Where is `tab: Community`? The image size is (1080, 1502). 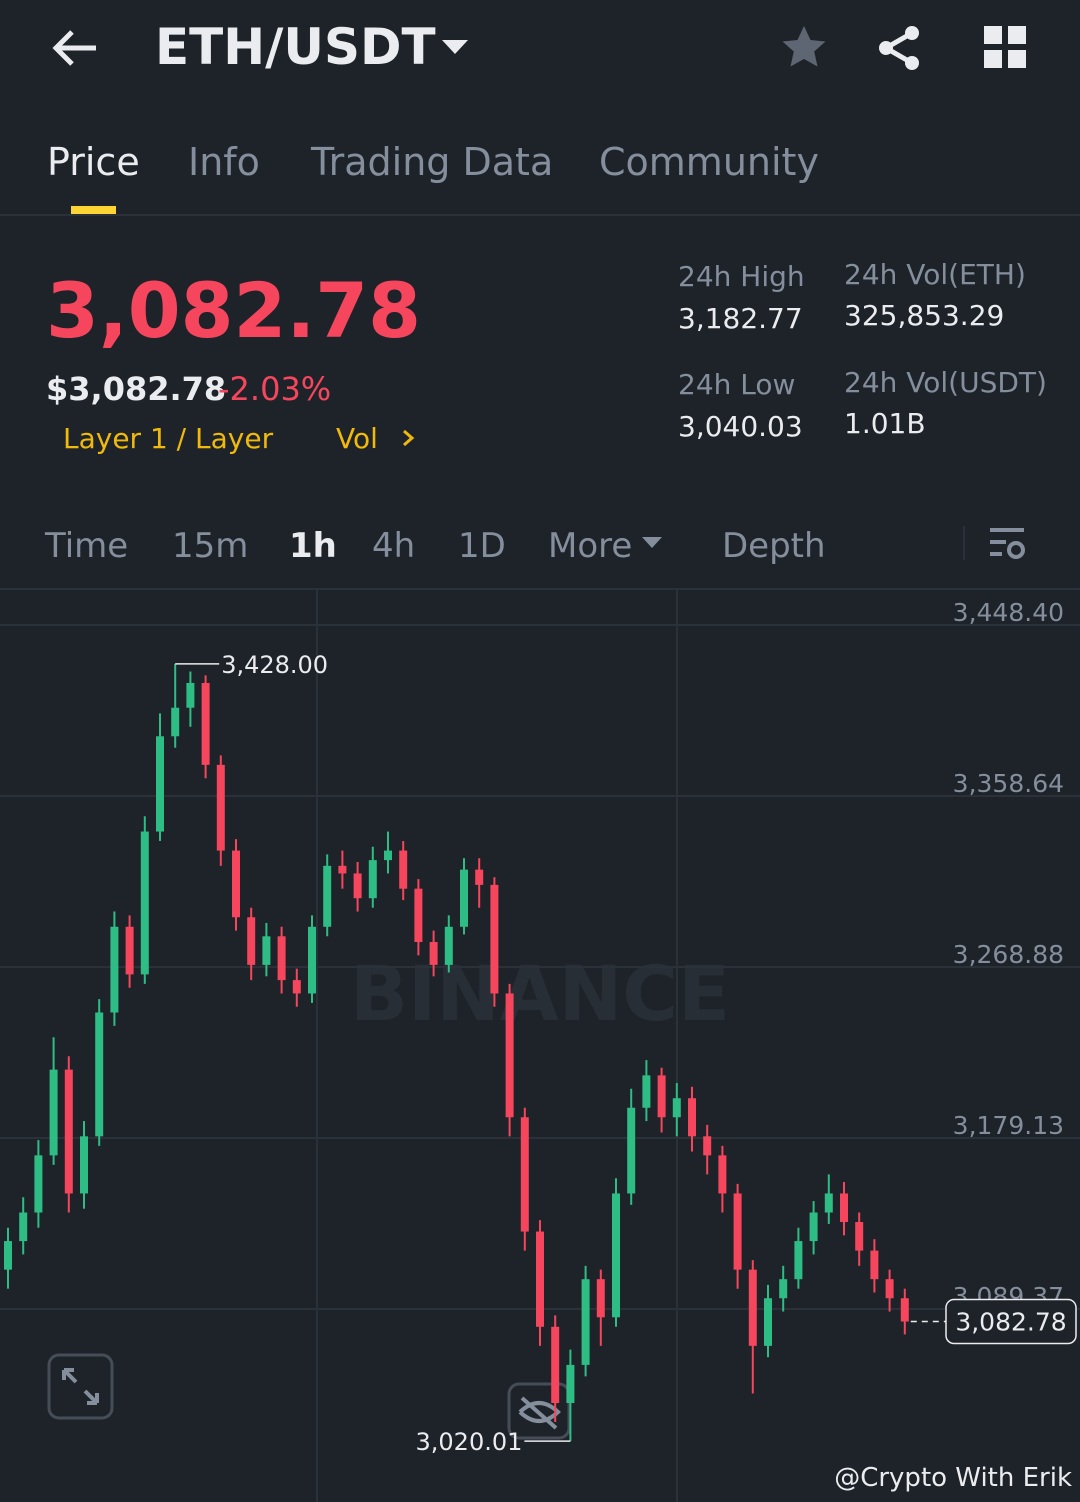
tab: Community is located at coordinates (709, 162).